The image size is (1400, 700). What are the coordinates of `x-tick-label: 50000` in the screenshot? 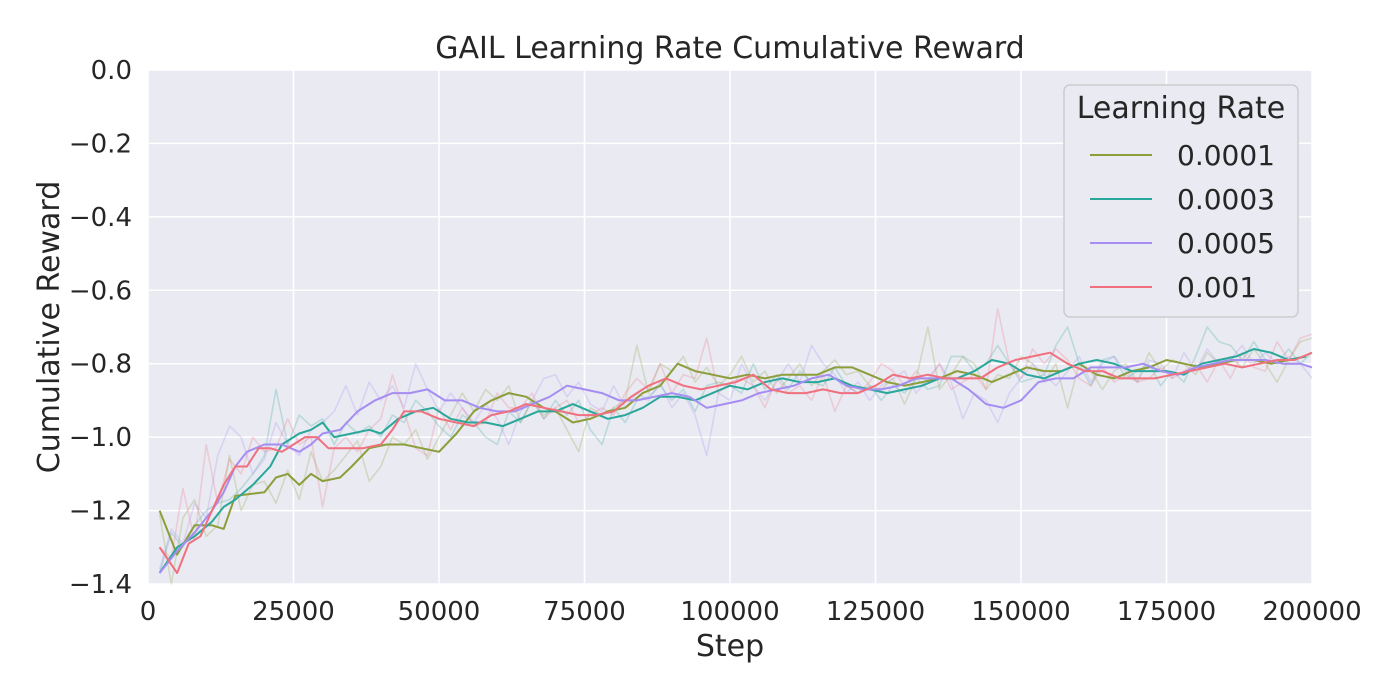 It's located at (439, 612).